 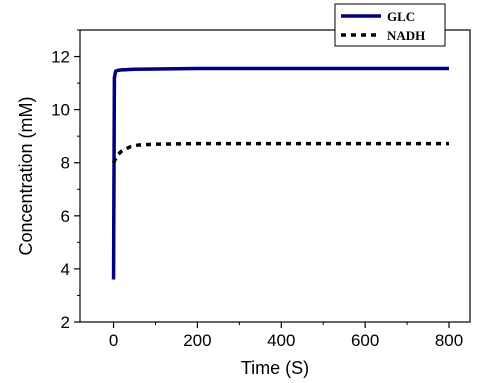 I want to click on y-tick-label: 6, so click(x=65, y=216).